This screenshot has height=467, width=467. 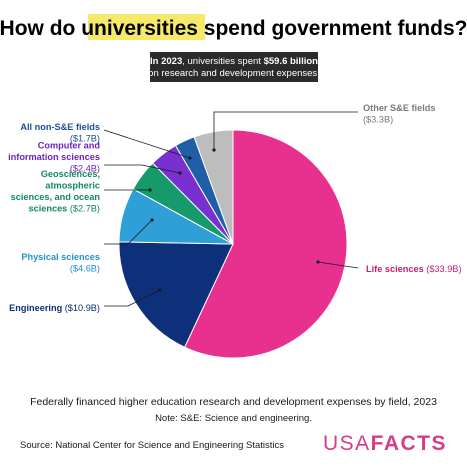 What do you see at coordinates (378, 120) in the screenshot?
I see `slice-label-value-6: ($3.3B)` at bounding box center [378, 120].